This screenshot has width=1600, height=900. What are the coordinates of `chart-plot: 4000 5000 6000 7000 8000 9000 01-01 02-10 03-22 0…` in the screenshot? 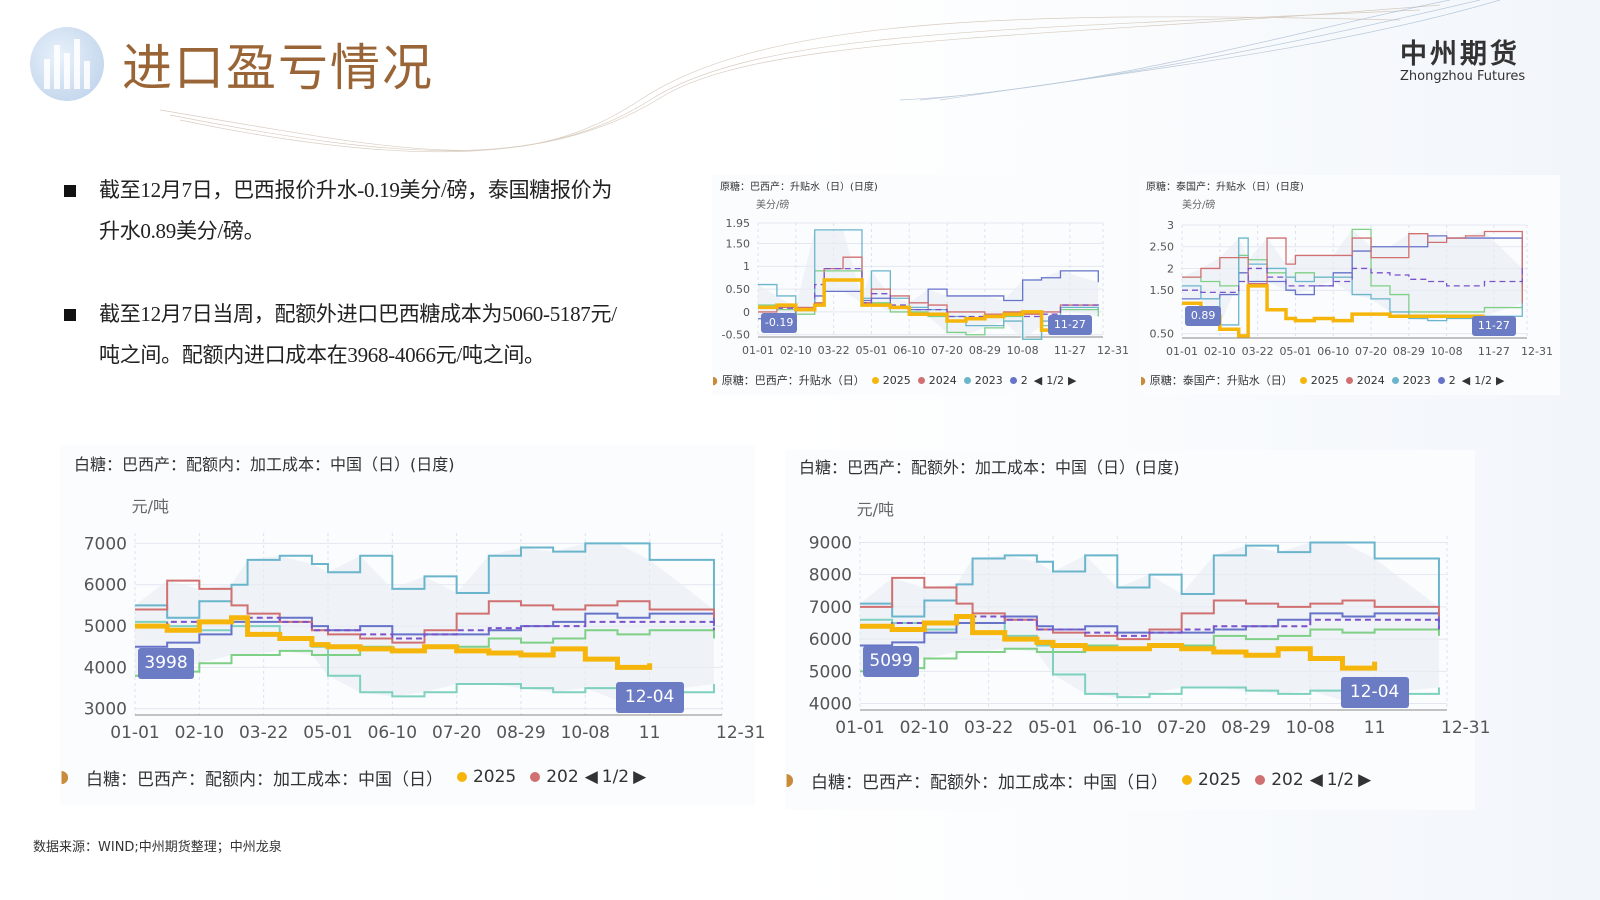 It's located at (1150, 635).